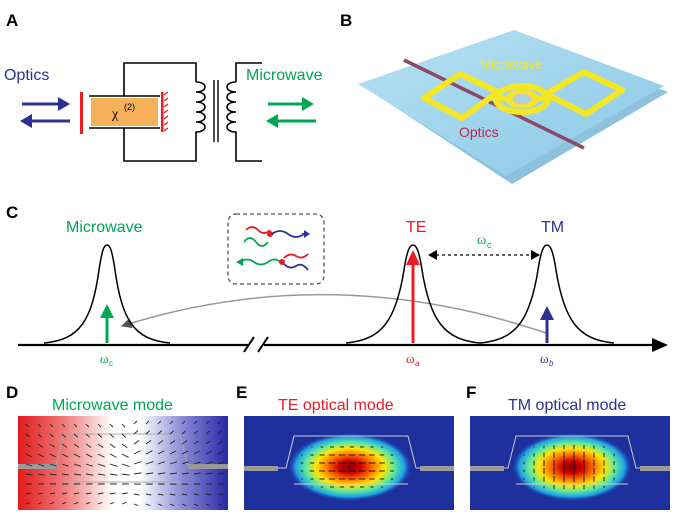 The height and width of the screenshot is (516, 676). I want to click on capacitor-plate-hatched, so click(165, 111).